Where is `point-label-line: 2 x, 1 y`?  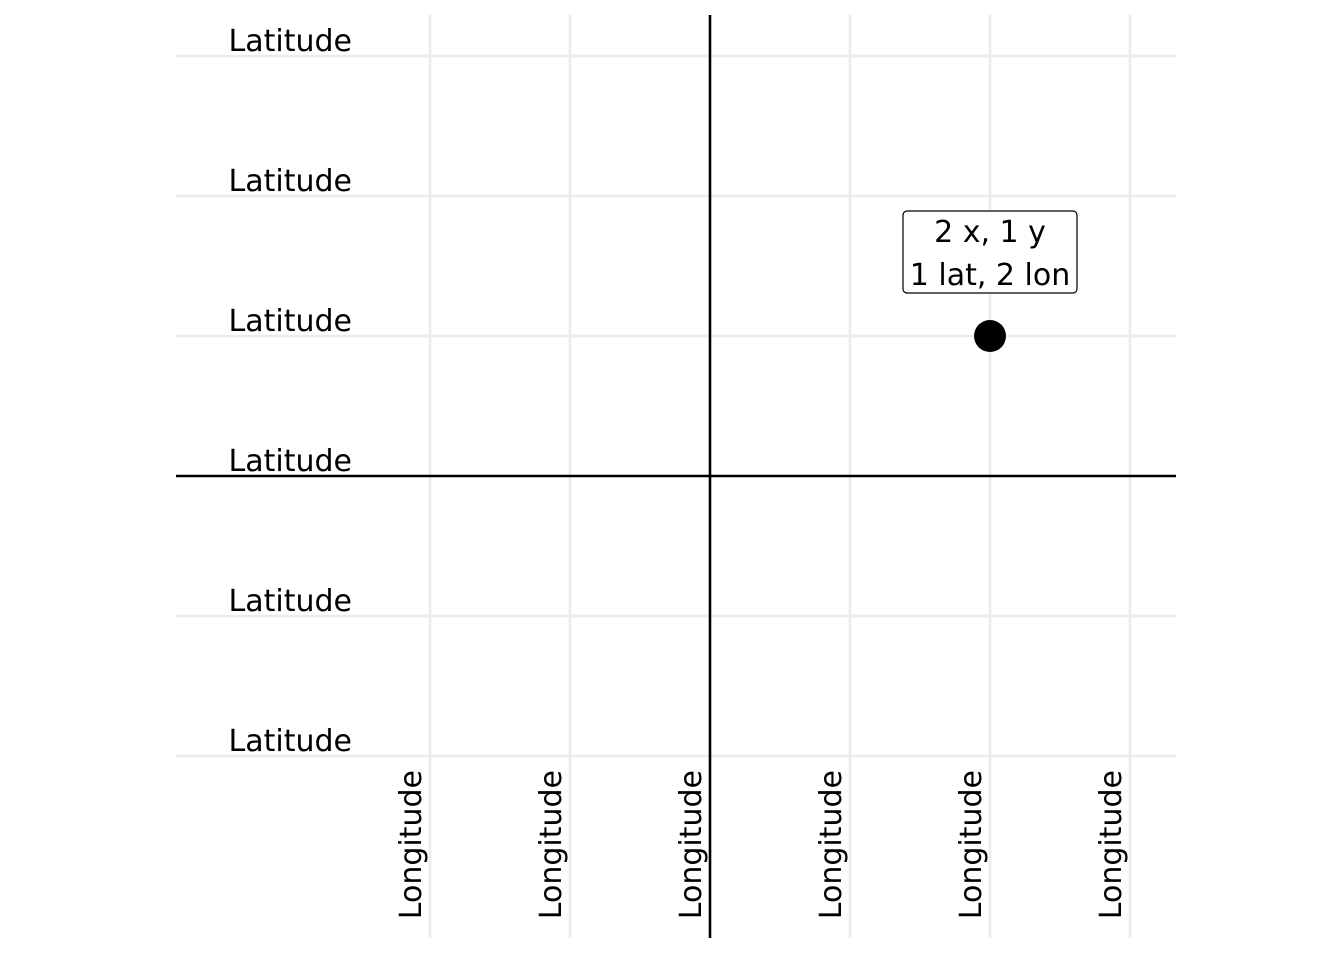 point-label-line: 2 x, 1 y is located at coordinates (990, 232).